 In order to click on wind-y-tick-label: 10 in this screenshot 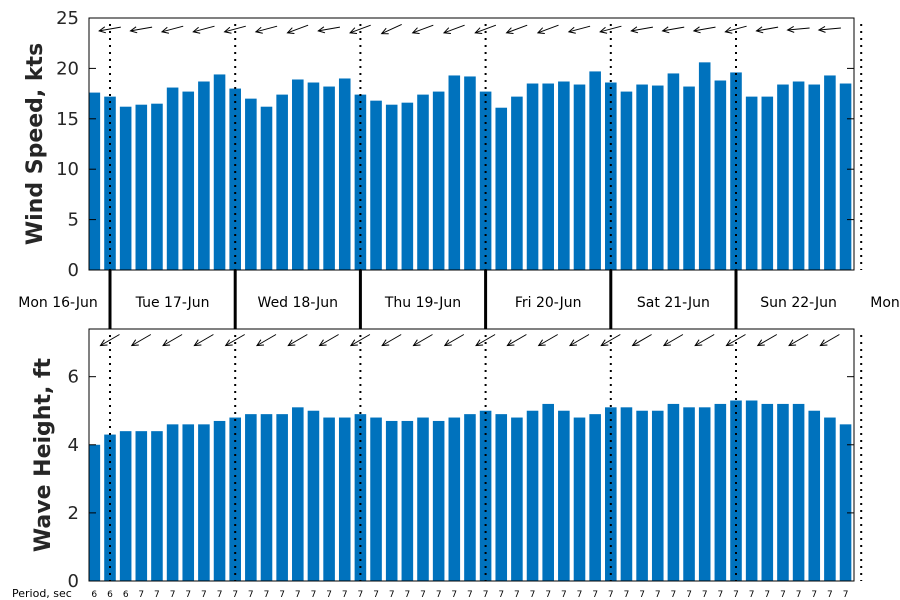, I will do `click(67, 169)`.